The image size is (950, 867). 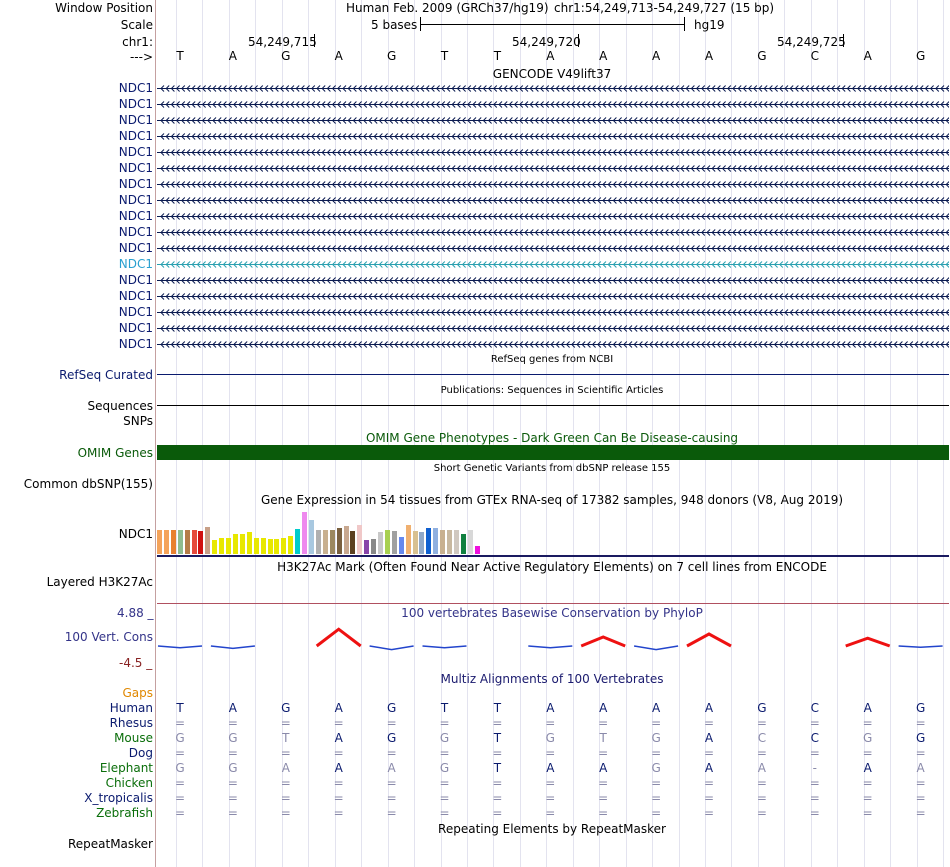 I want to click on snps-label: SNPs, so click(x=138, y=421).